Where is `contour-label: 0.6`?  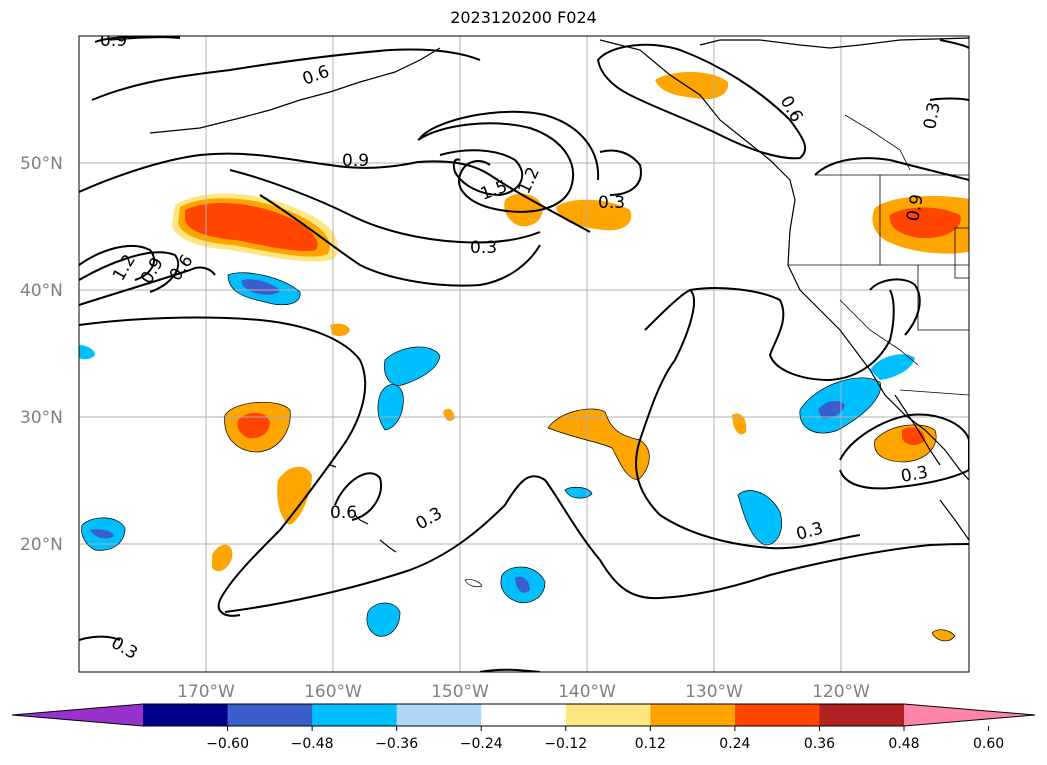 contour-label: 0.6 is located at coordinates (343, 513).